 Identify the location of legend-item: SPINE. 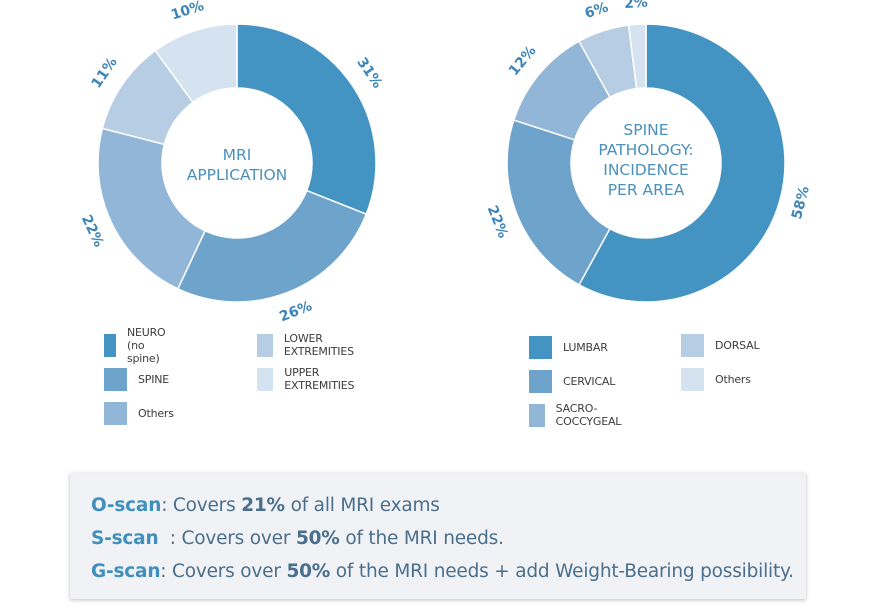
(136, 379).